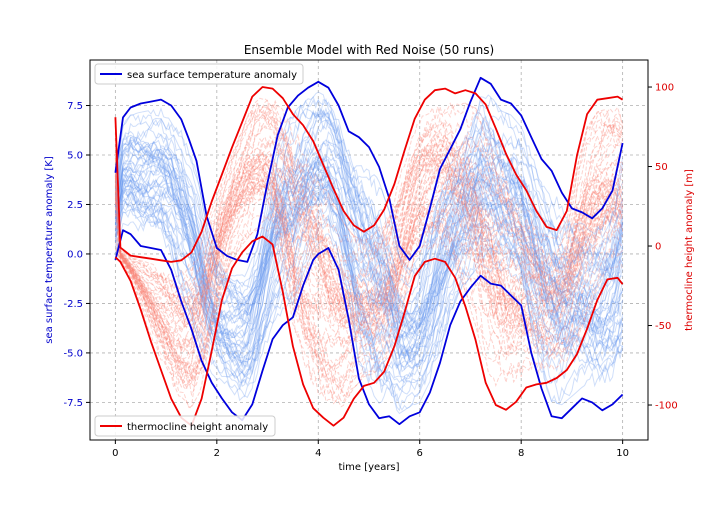  Describe the element at coordinates (689, 250) in the screenshot. I see `y-axis-label-right: thermocline height anomaly [m]` at that location.